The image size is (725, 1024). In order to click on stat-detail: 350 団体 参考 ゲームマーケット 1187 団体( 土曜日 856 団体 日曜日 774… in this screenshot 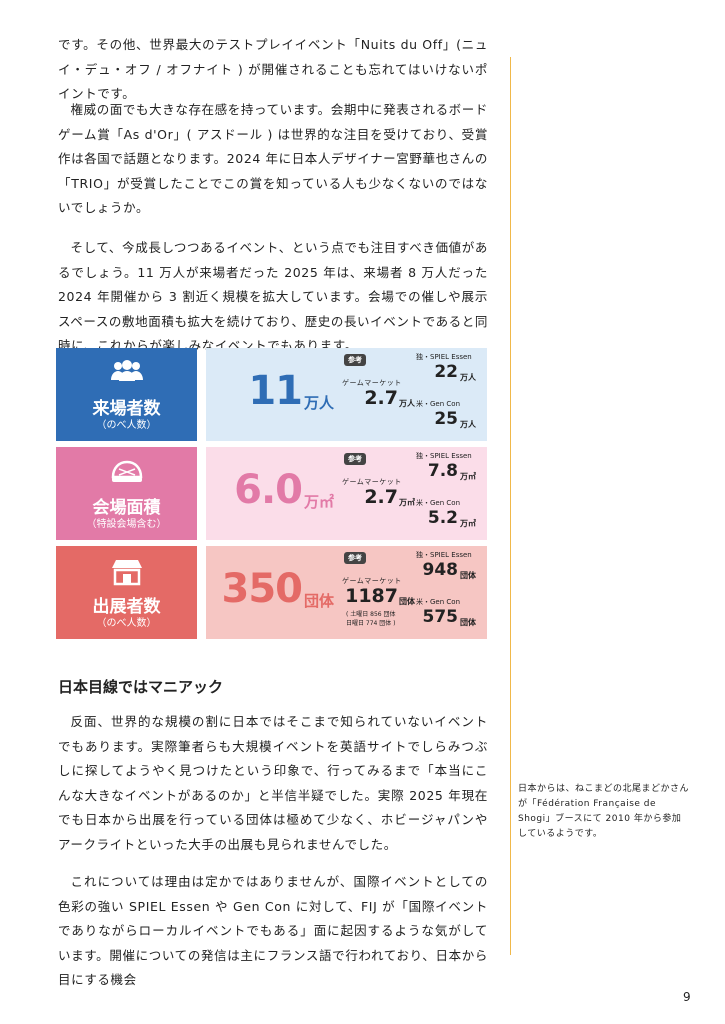, I will do `click(346, 592)`.